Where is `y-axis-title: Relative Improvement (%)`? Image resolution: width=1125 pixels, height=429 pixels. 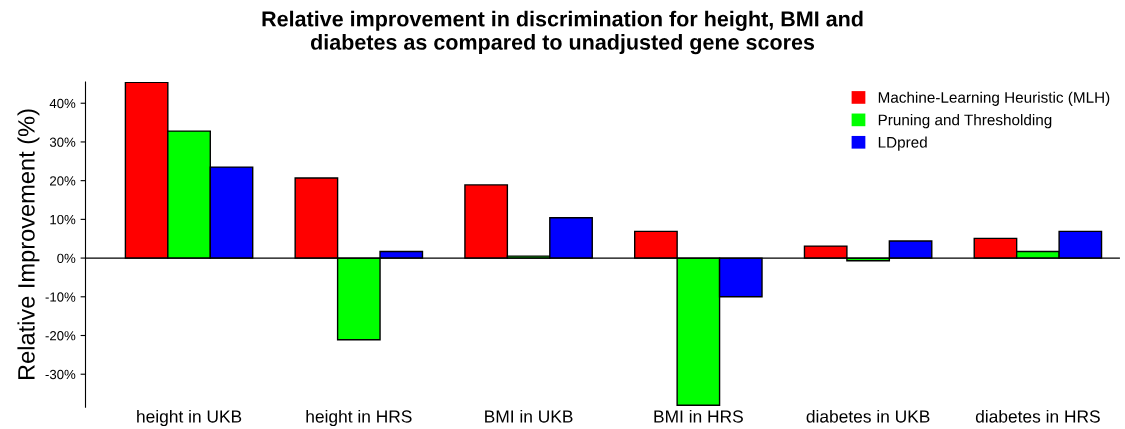
y-axis-title: Relative Improvement (%) is located at coordinates (28, 244).